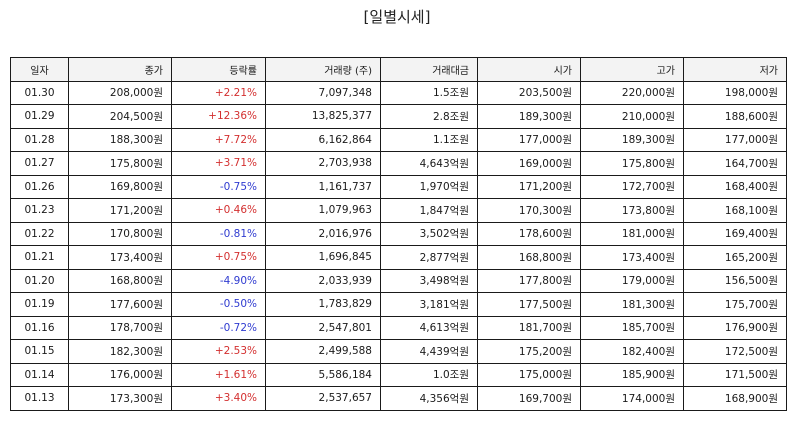  Describe the element at coordinates (632, 92) in the screenshot. I see `cell-high: 220,000원` at that location.